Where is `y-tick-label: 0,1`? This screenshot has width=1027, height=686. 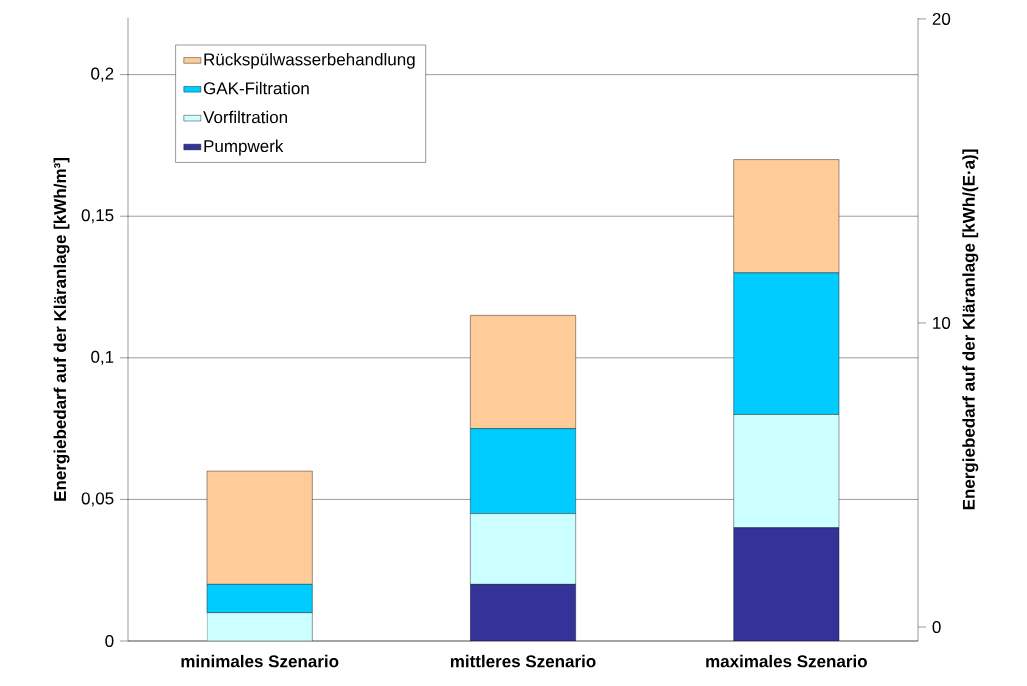 y-tick-label: 0,1 is located at coordinates (102, 357).